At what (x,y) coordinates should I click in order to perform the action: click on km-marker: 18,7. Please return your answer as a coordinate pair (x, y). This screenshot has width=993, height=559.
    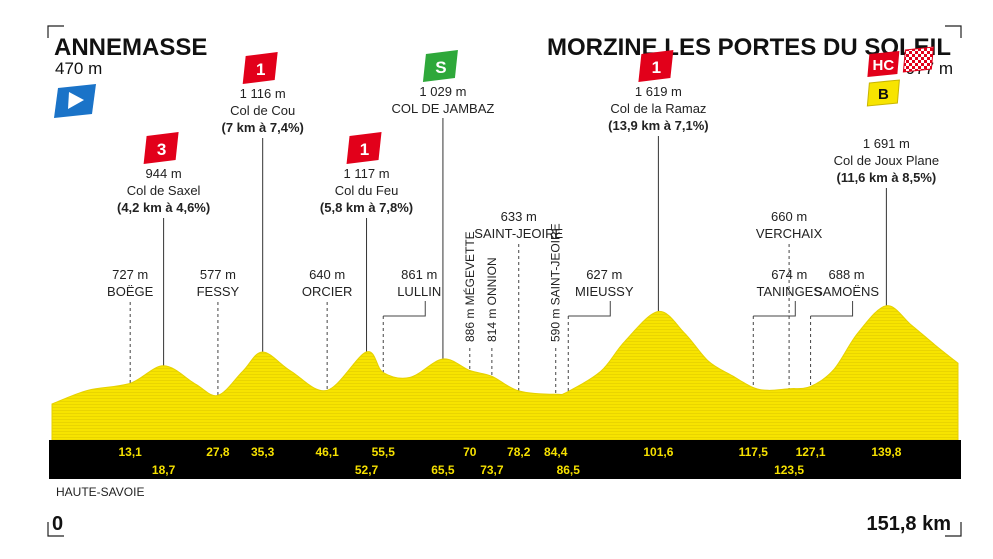
    Looking at the image, I should click on (164, 470).